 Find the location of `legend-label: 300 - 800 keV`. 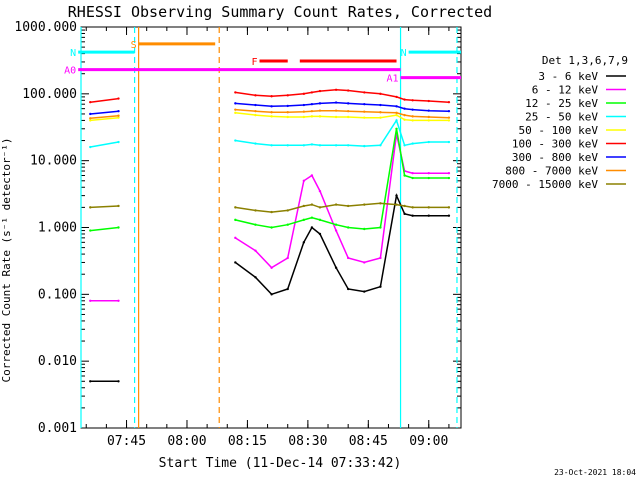

legend-label: 300 - 800 keV is located at coordinates (555, 157).